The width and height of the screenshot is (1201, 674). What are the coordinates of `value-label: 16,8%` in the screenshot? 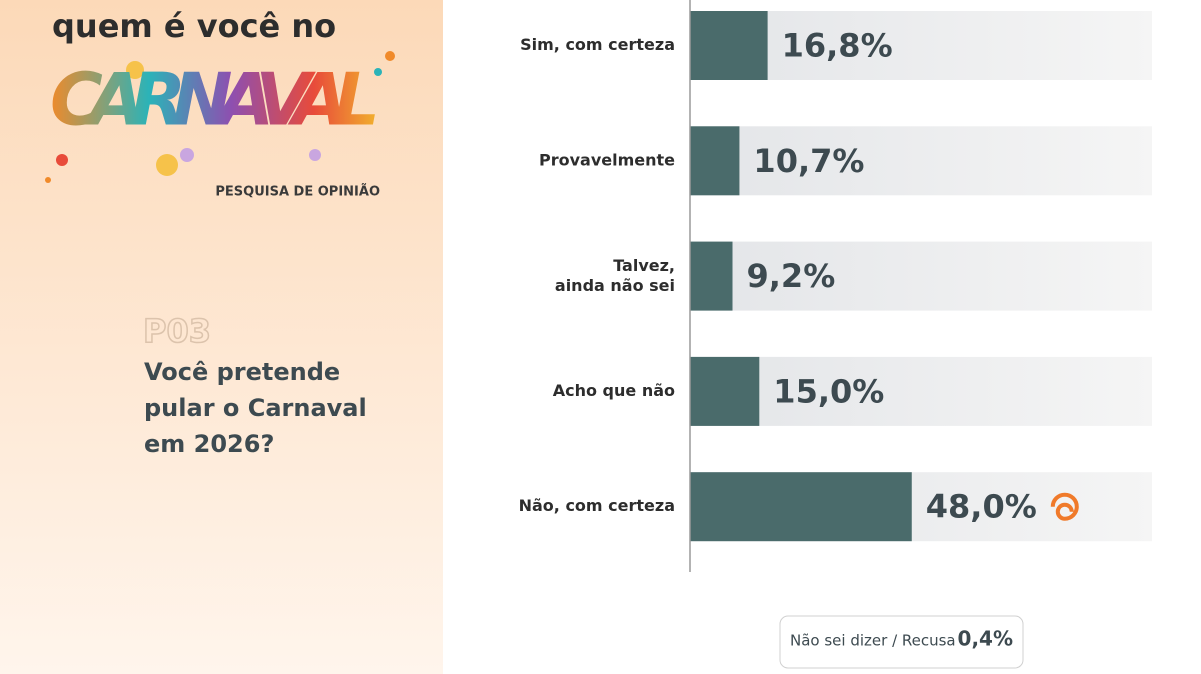 It's located at (837, 46).